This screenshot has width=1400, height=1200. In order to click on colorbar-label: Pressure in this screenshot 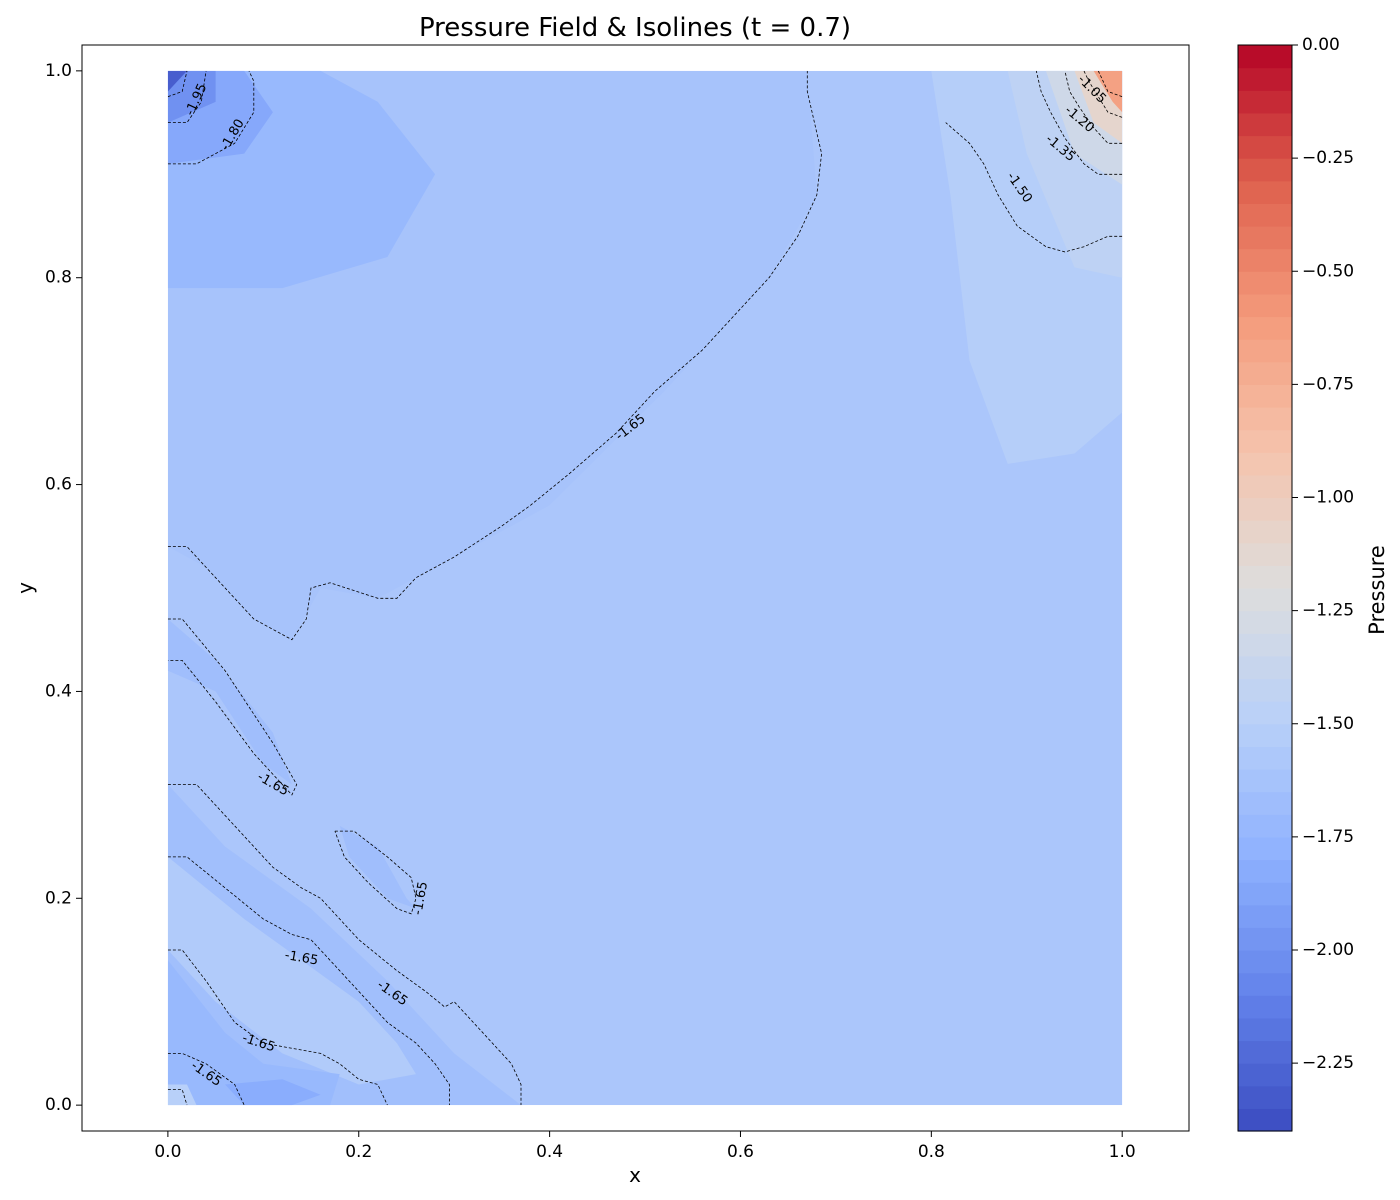, I will do `click(1377, 590)`.